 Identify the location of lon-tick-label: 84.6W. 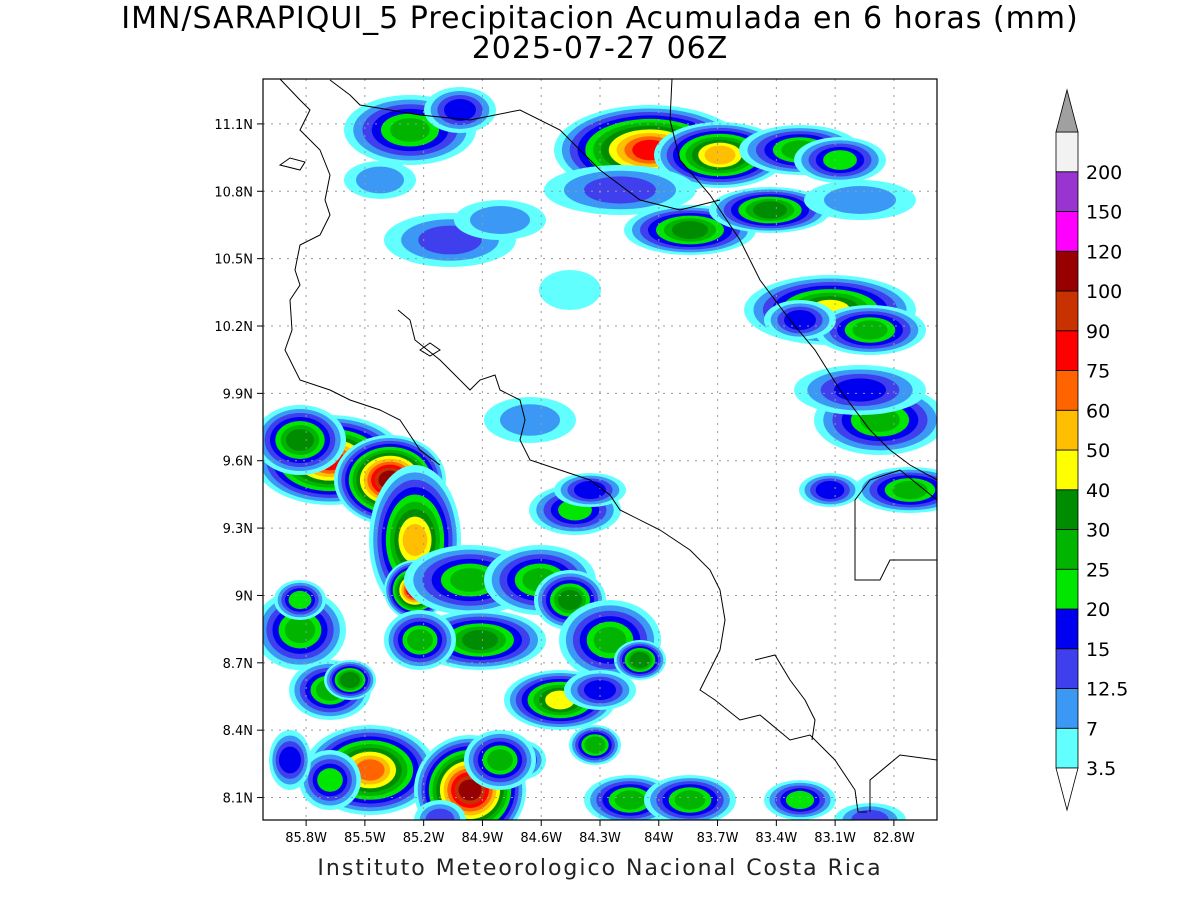
(541, 838).